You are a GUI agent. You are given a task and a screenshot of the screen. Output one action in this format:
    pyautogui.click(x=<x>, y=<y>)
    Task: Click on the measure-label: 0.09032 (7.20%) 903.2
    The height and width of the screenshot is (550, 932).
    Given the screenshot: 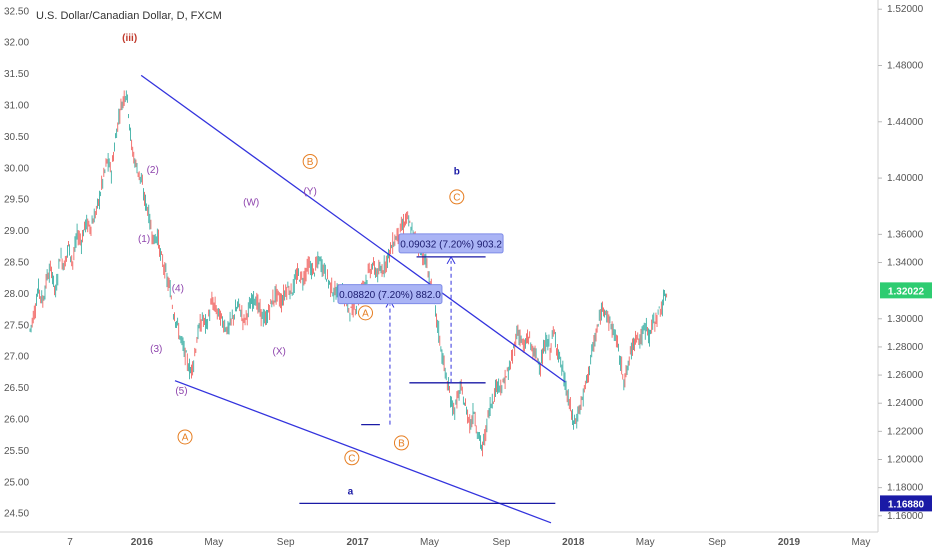 What is the action you would take?
    pyautogui.click(x=451, y=244)
    